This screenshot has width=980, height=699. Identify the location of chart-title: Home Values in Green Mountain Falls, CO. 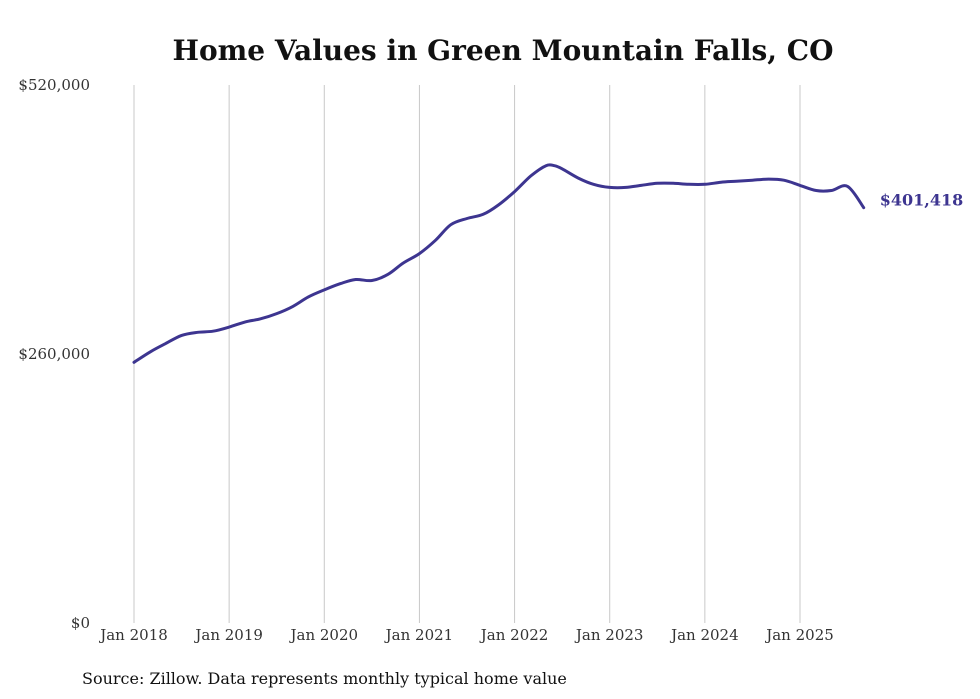
(503, 50).